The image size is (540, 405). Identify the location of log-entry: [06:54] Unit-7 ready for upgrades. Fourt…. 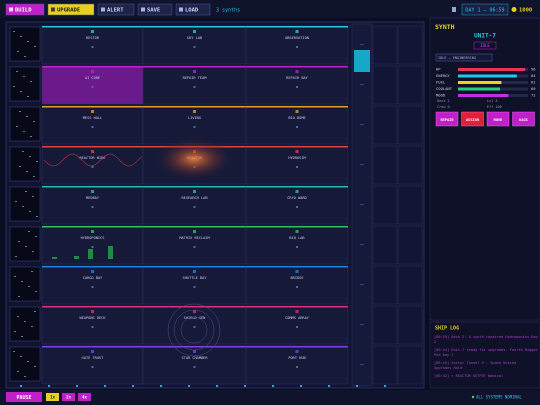
(486, 352).